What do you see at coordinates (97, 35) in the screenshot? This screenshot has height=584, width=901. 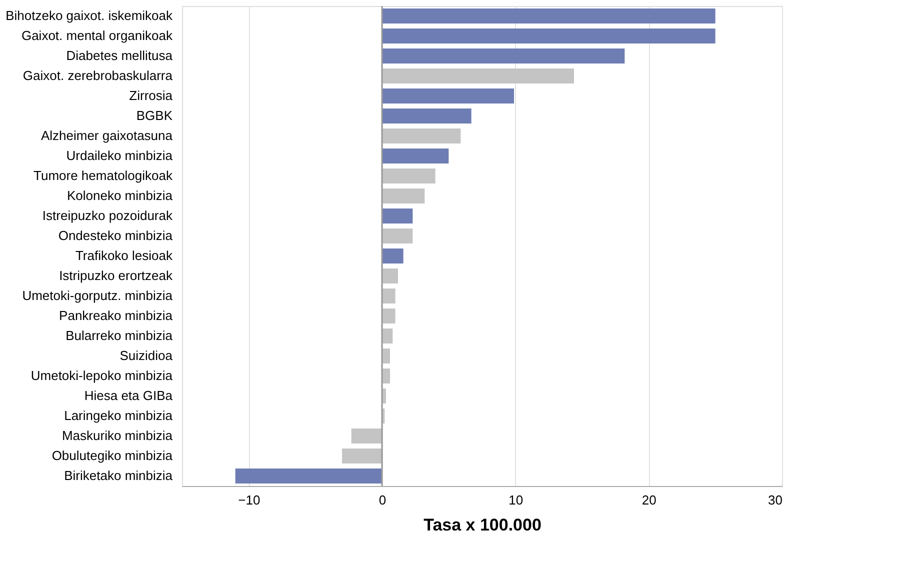 I see `y-tick-label: Gaixot. mental organikoak` at bounding box center [97, 35].